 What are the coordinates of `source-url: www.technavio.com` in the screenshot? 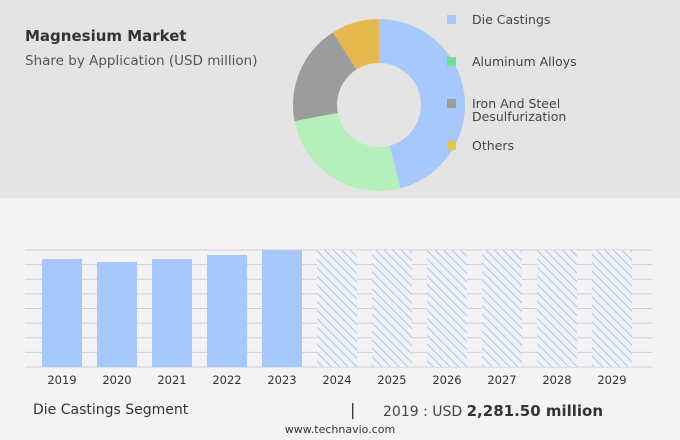 It's located at (340, 429).